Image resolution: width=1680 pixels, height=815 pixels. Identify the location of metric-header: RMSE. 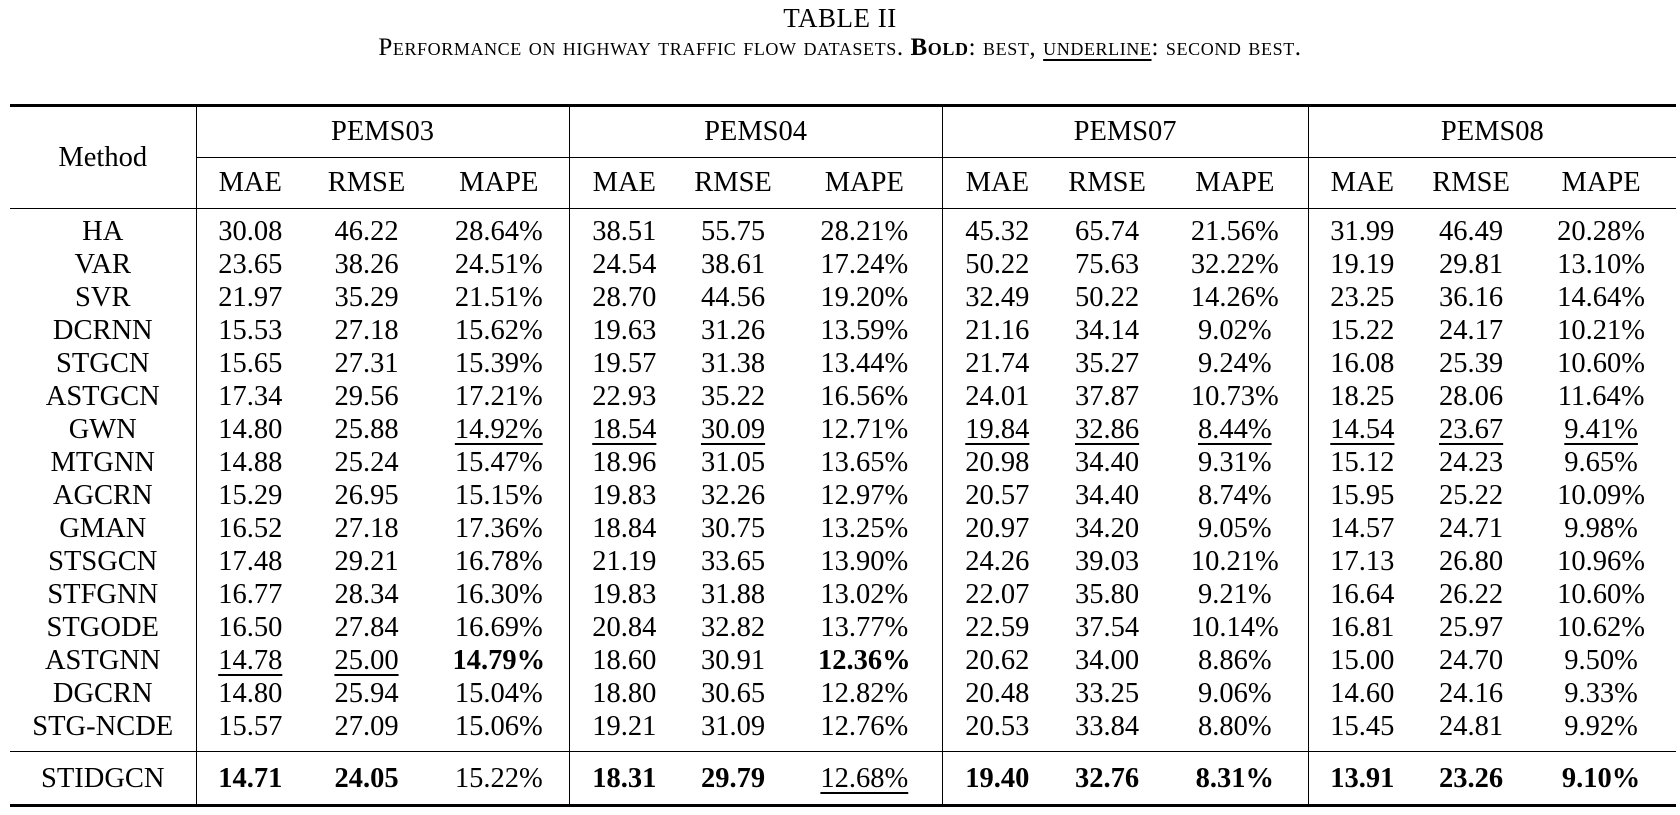
(1107, 183).